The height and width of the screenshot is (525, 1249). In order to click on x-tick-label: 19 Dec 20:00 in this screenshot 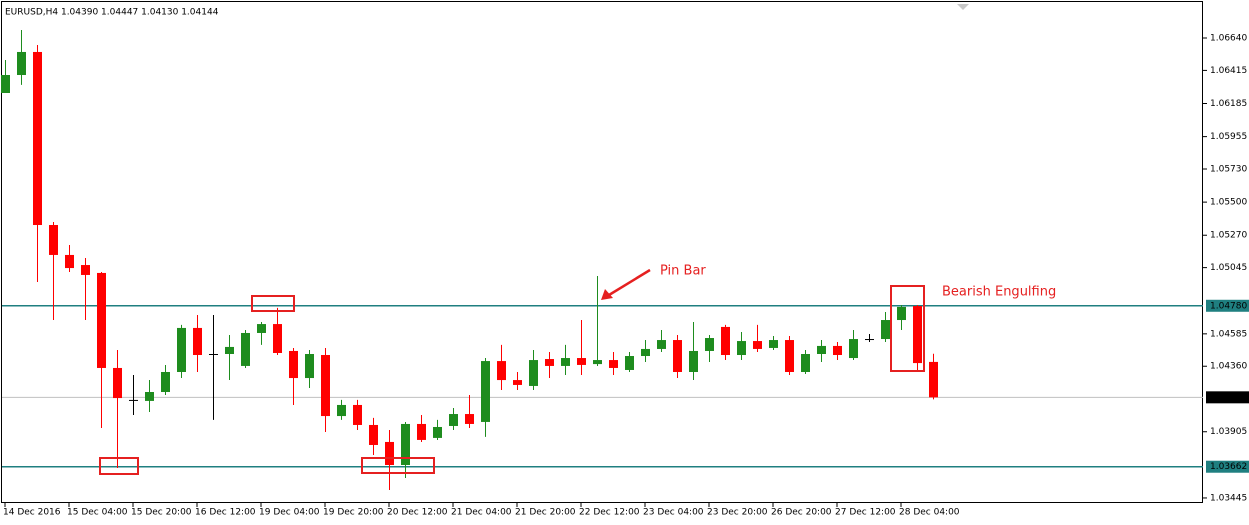, I will do `click(353, 513)`.